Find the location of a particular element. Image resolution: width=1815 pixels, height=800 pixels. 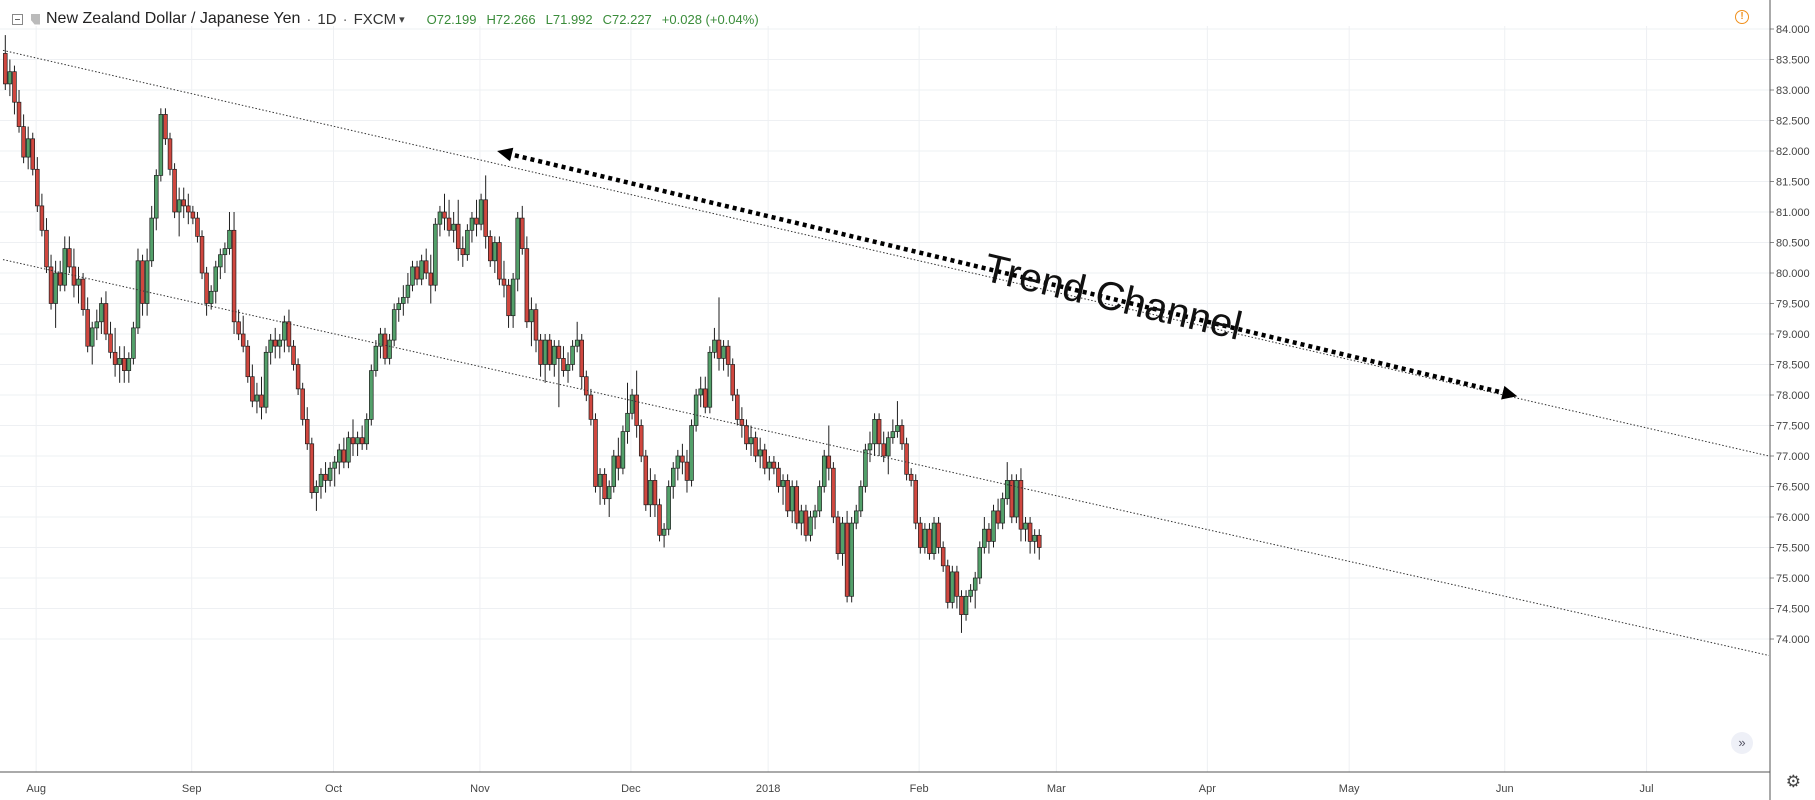

flag-icon is located at coordinates (35, 19).